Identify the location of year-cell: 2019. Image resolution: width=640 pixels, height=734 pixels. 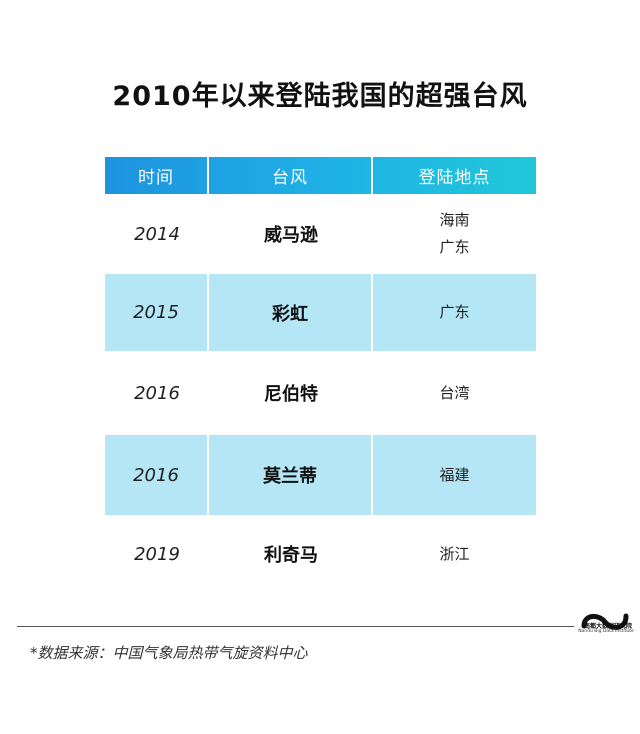
(157, 554).